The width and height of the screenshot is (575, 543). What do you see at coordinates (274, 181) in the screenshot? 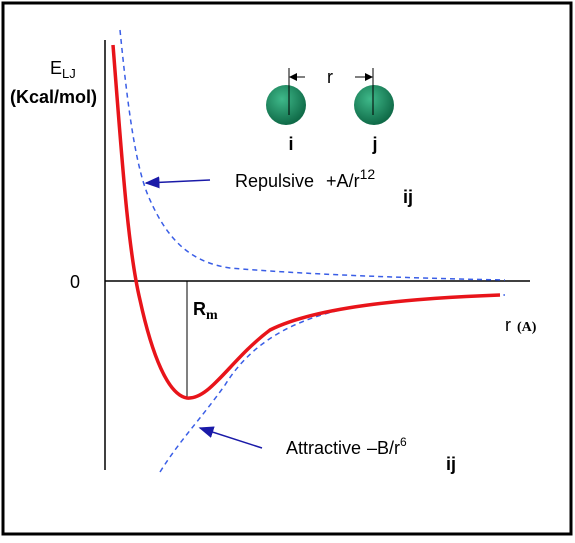
I see `annotation-name: Repulsive` at bounding box center [274, 181].